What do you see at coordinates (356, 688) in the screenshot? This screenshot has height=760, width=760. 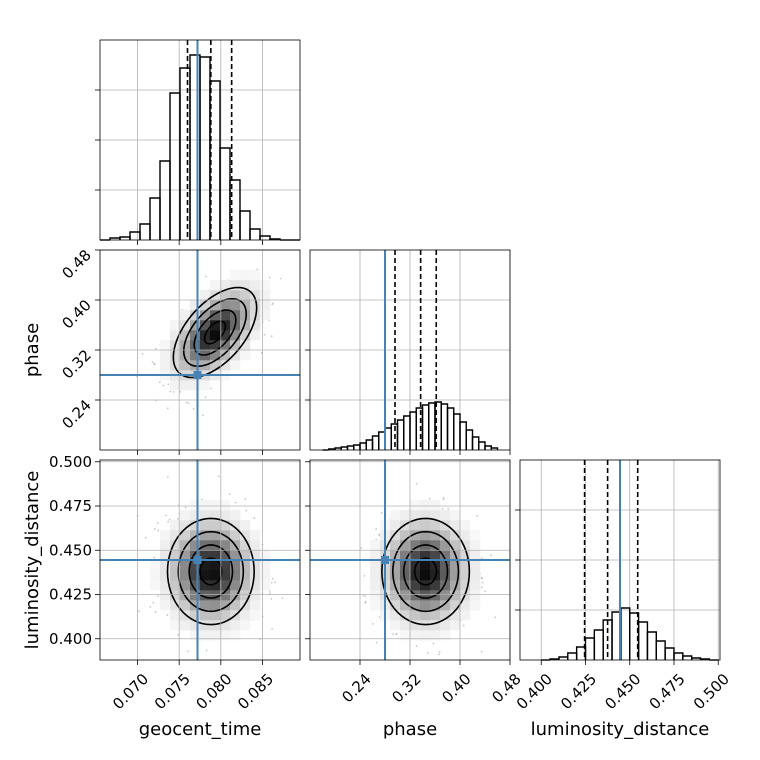 I see `tick-label-x-phase: 0.24` at bounding box center [356, 688].